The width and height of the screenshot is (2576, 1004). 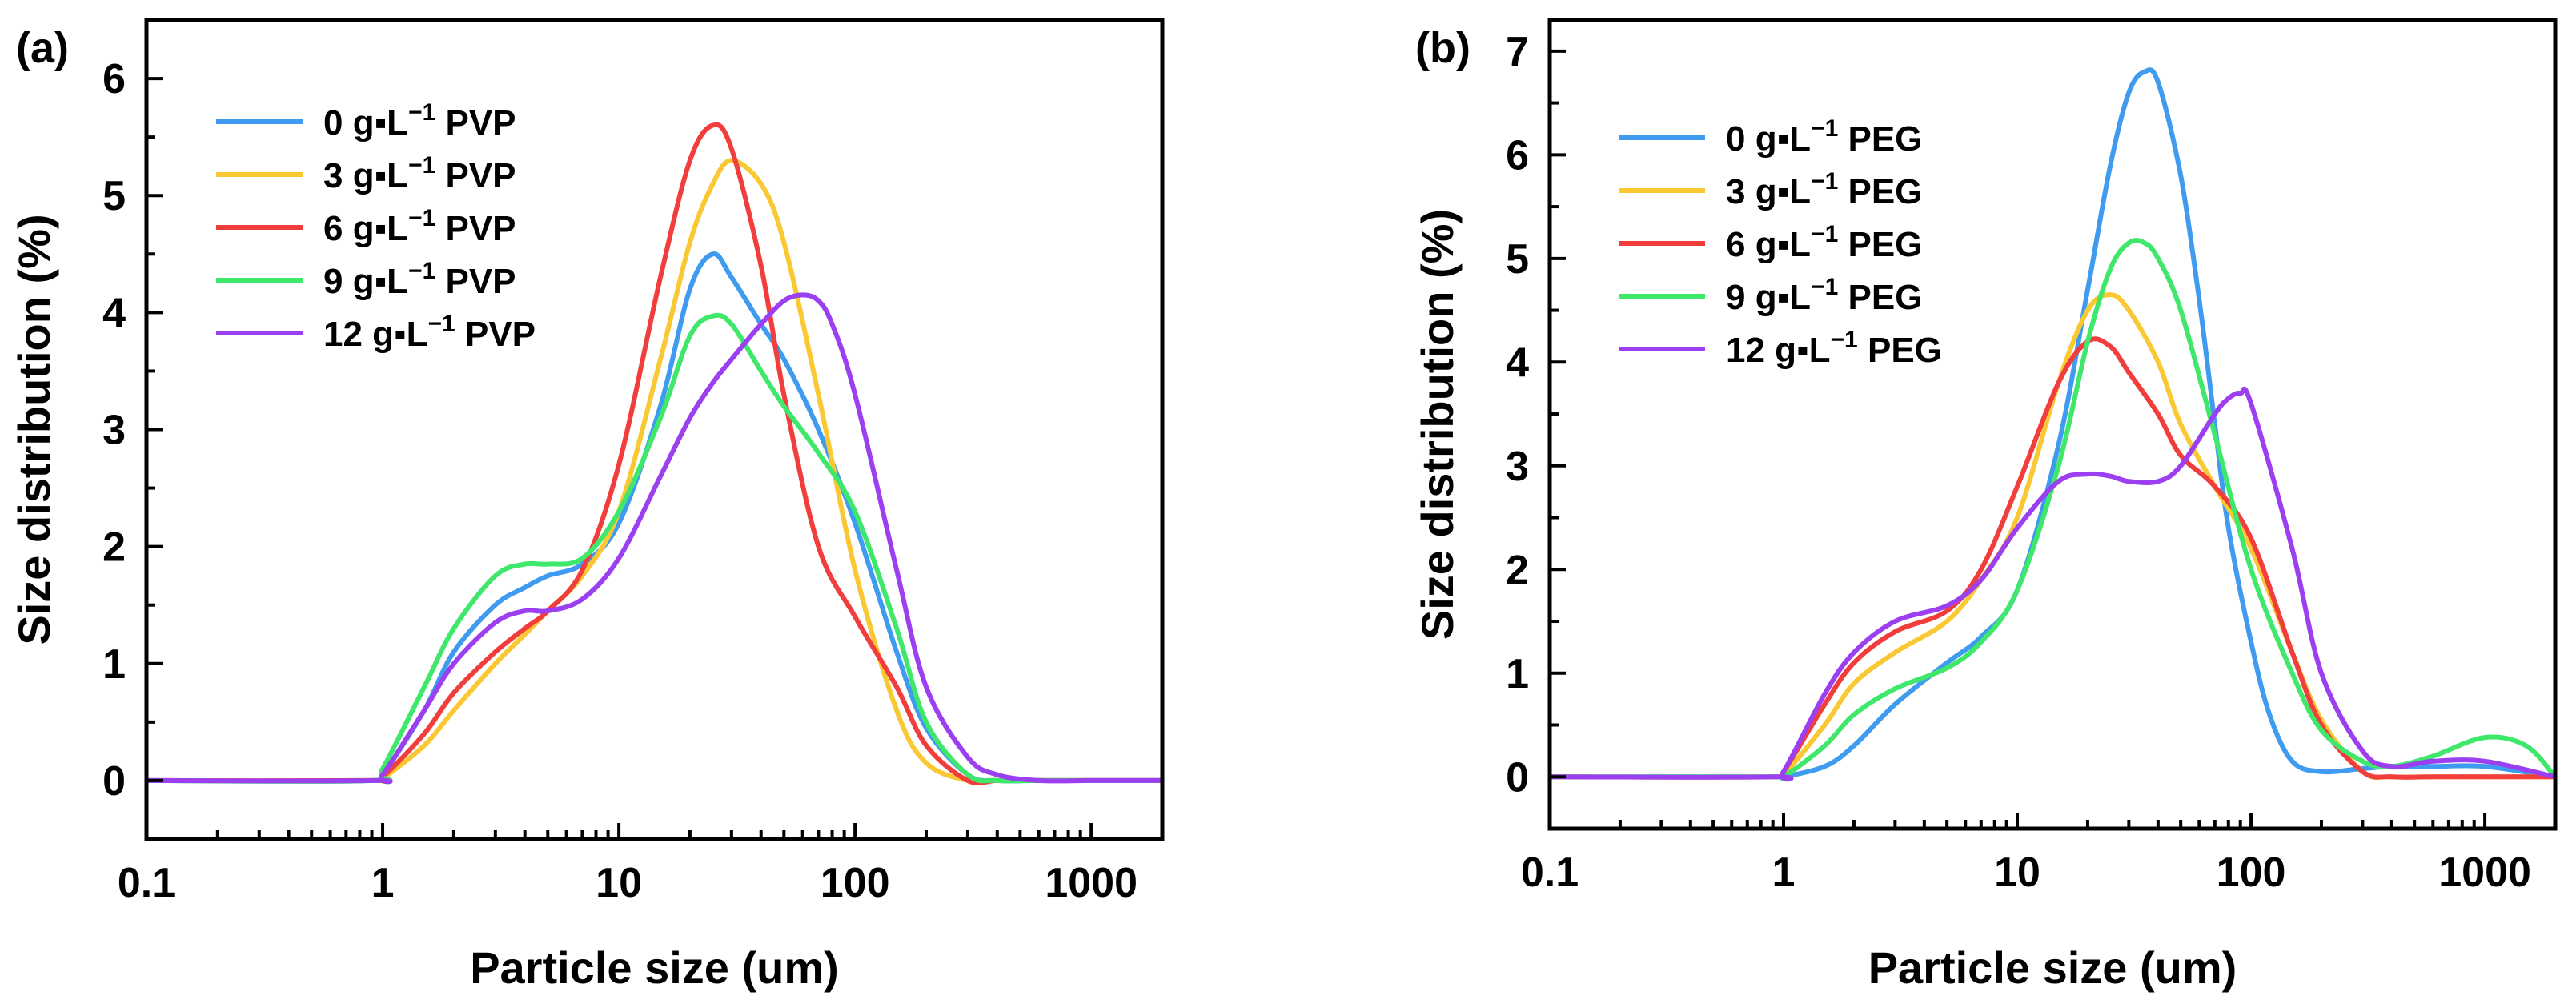 What do you see at coordinates (1518, 52) in the screenshot?
I see `y-tick-label: 7` at bounding box center [1518, 52].